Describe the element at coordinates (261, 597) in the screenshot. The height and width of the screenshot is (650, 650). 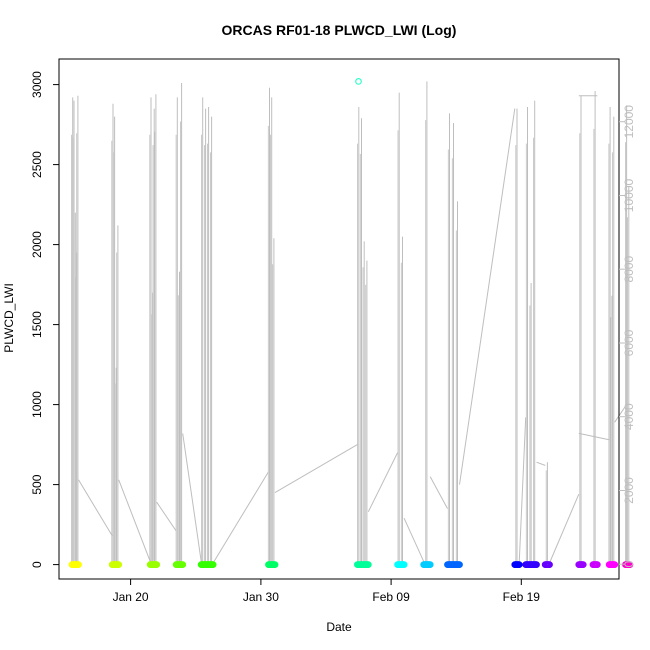
I see `x-tick-label: Jan 30` at that location.